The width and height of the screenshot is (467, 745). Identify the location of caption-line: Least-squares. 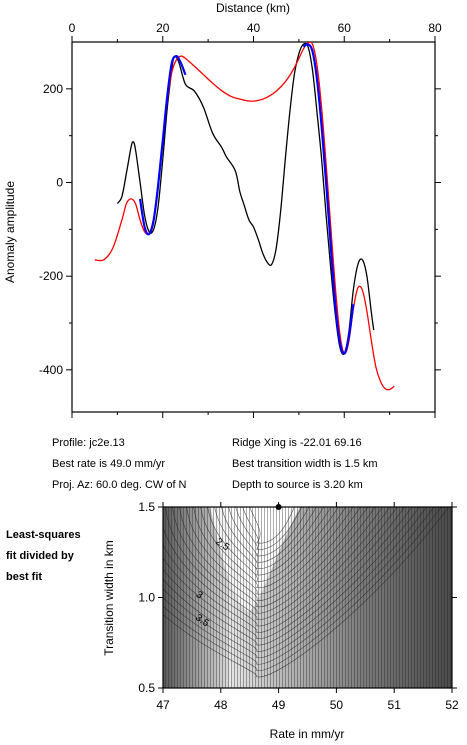
(43, 535).